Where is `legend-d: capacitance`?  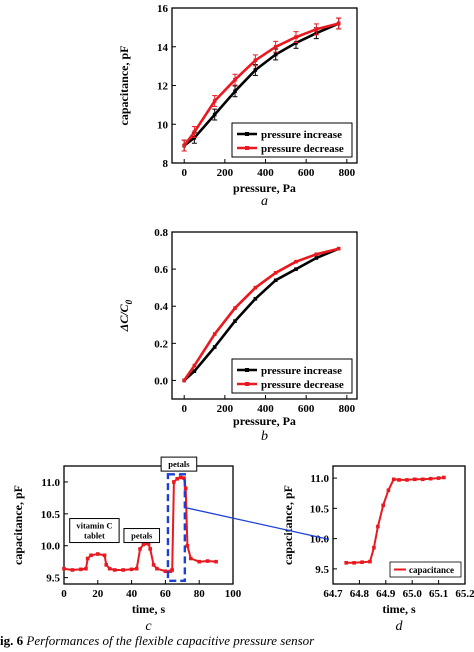 legend-d: capacitance is located at coordinates (425, 569).